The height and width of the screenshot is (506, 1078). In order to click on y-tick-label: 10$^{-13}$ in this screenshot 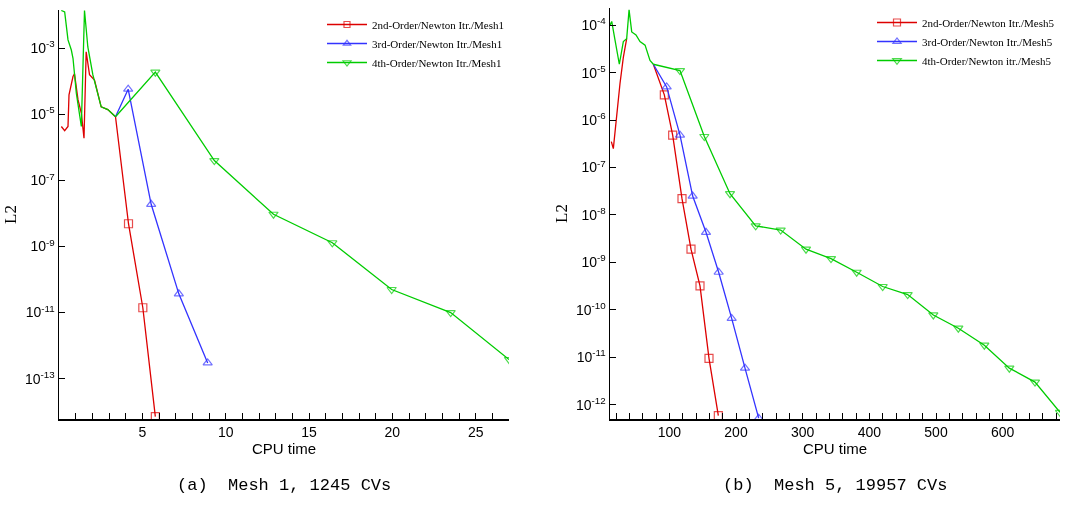, I will do `click(40, 377)`.